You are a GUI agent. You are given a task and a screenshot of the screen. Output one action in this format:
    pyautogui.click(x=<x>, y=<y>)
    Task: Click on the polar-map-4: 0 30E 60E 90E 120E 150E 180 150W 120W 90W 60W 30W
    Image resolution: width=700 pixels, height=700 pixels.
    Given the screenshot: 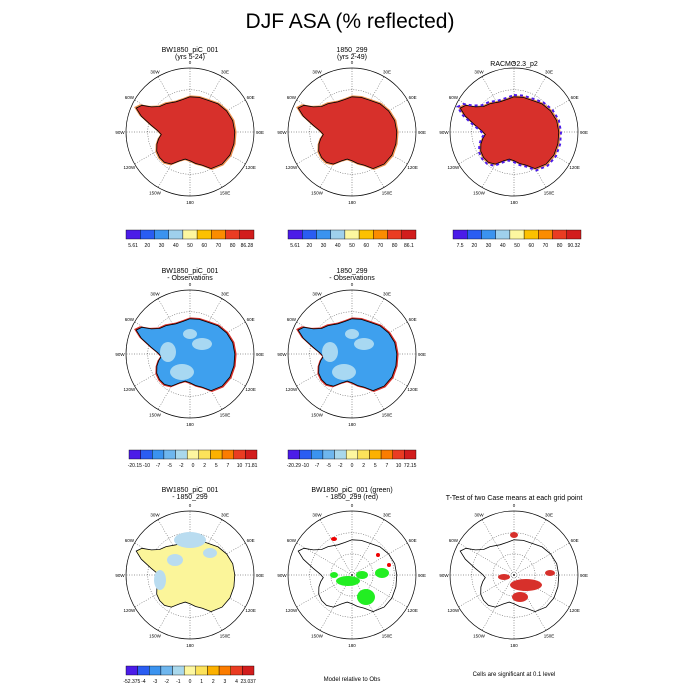 What is the action you would take?
    pyautogui.click(x=189, y=354)
    